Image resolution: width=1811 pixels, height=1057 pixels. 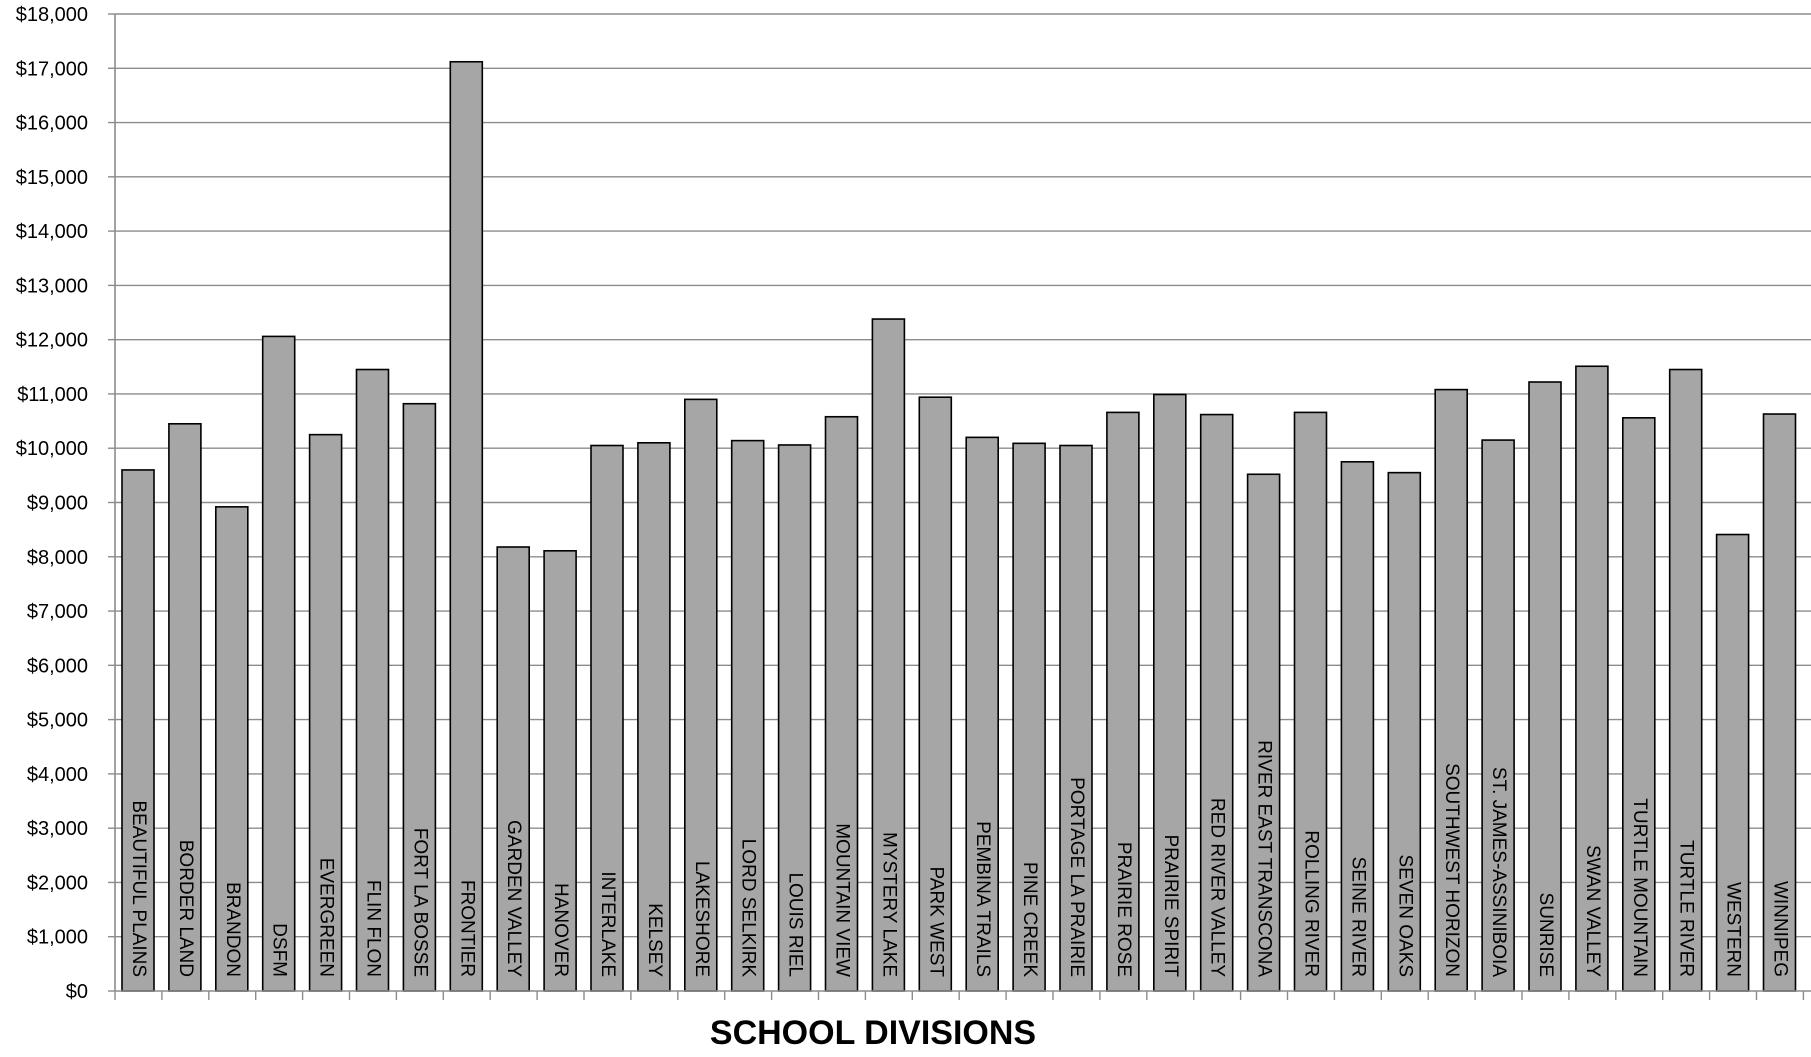 I want to click on y-tick-label: $3,000, so click(x=57, y=829).